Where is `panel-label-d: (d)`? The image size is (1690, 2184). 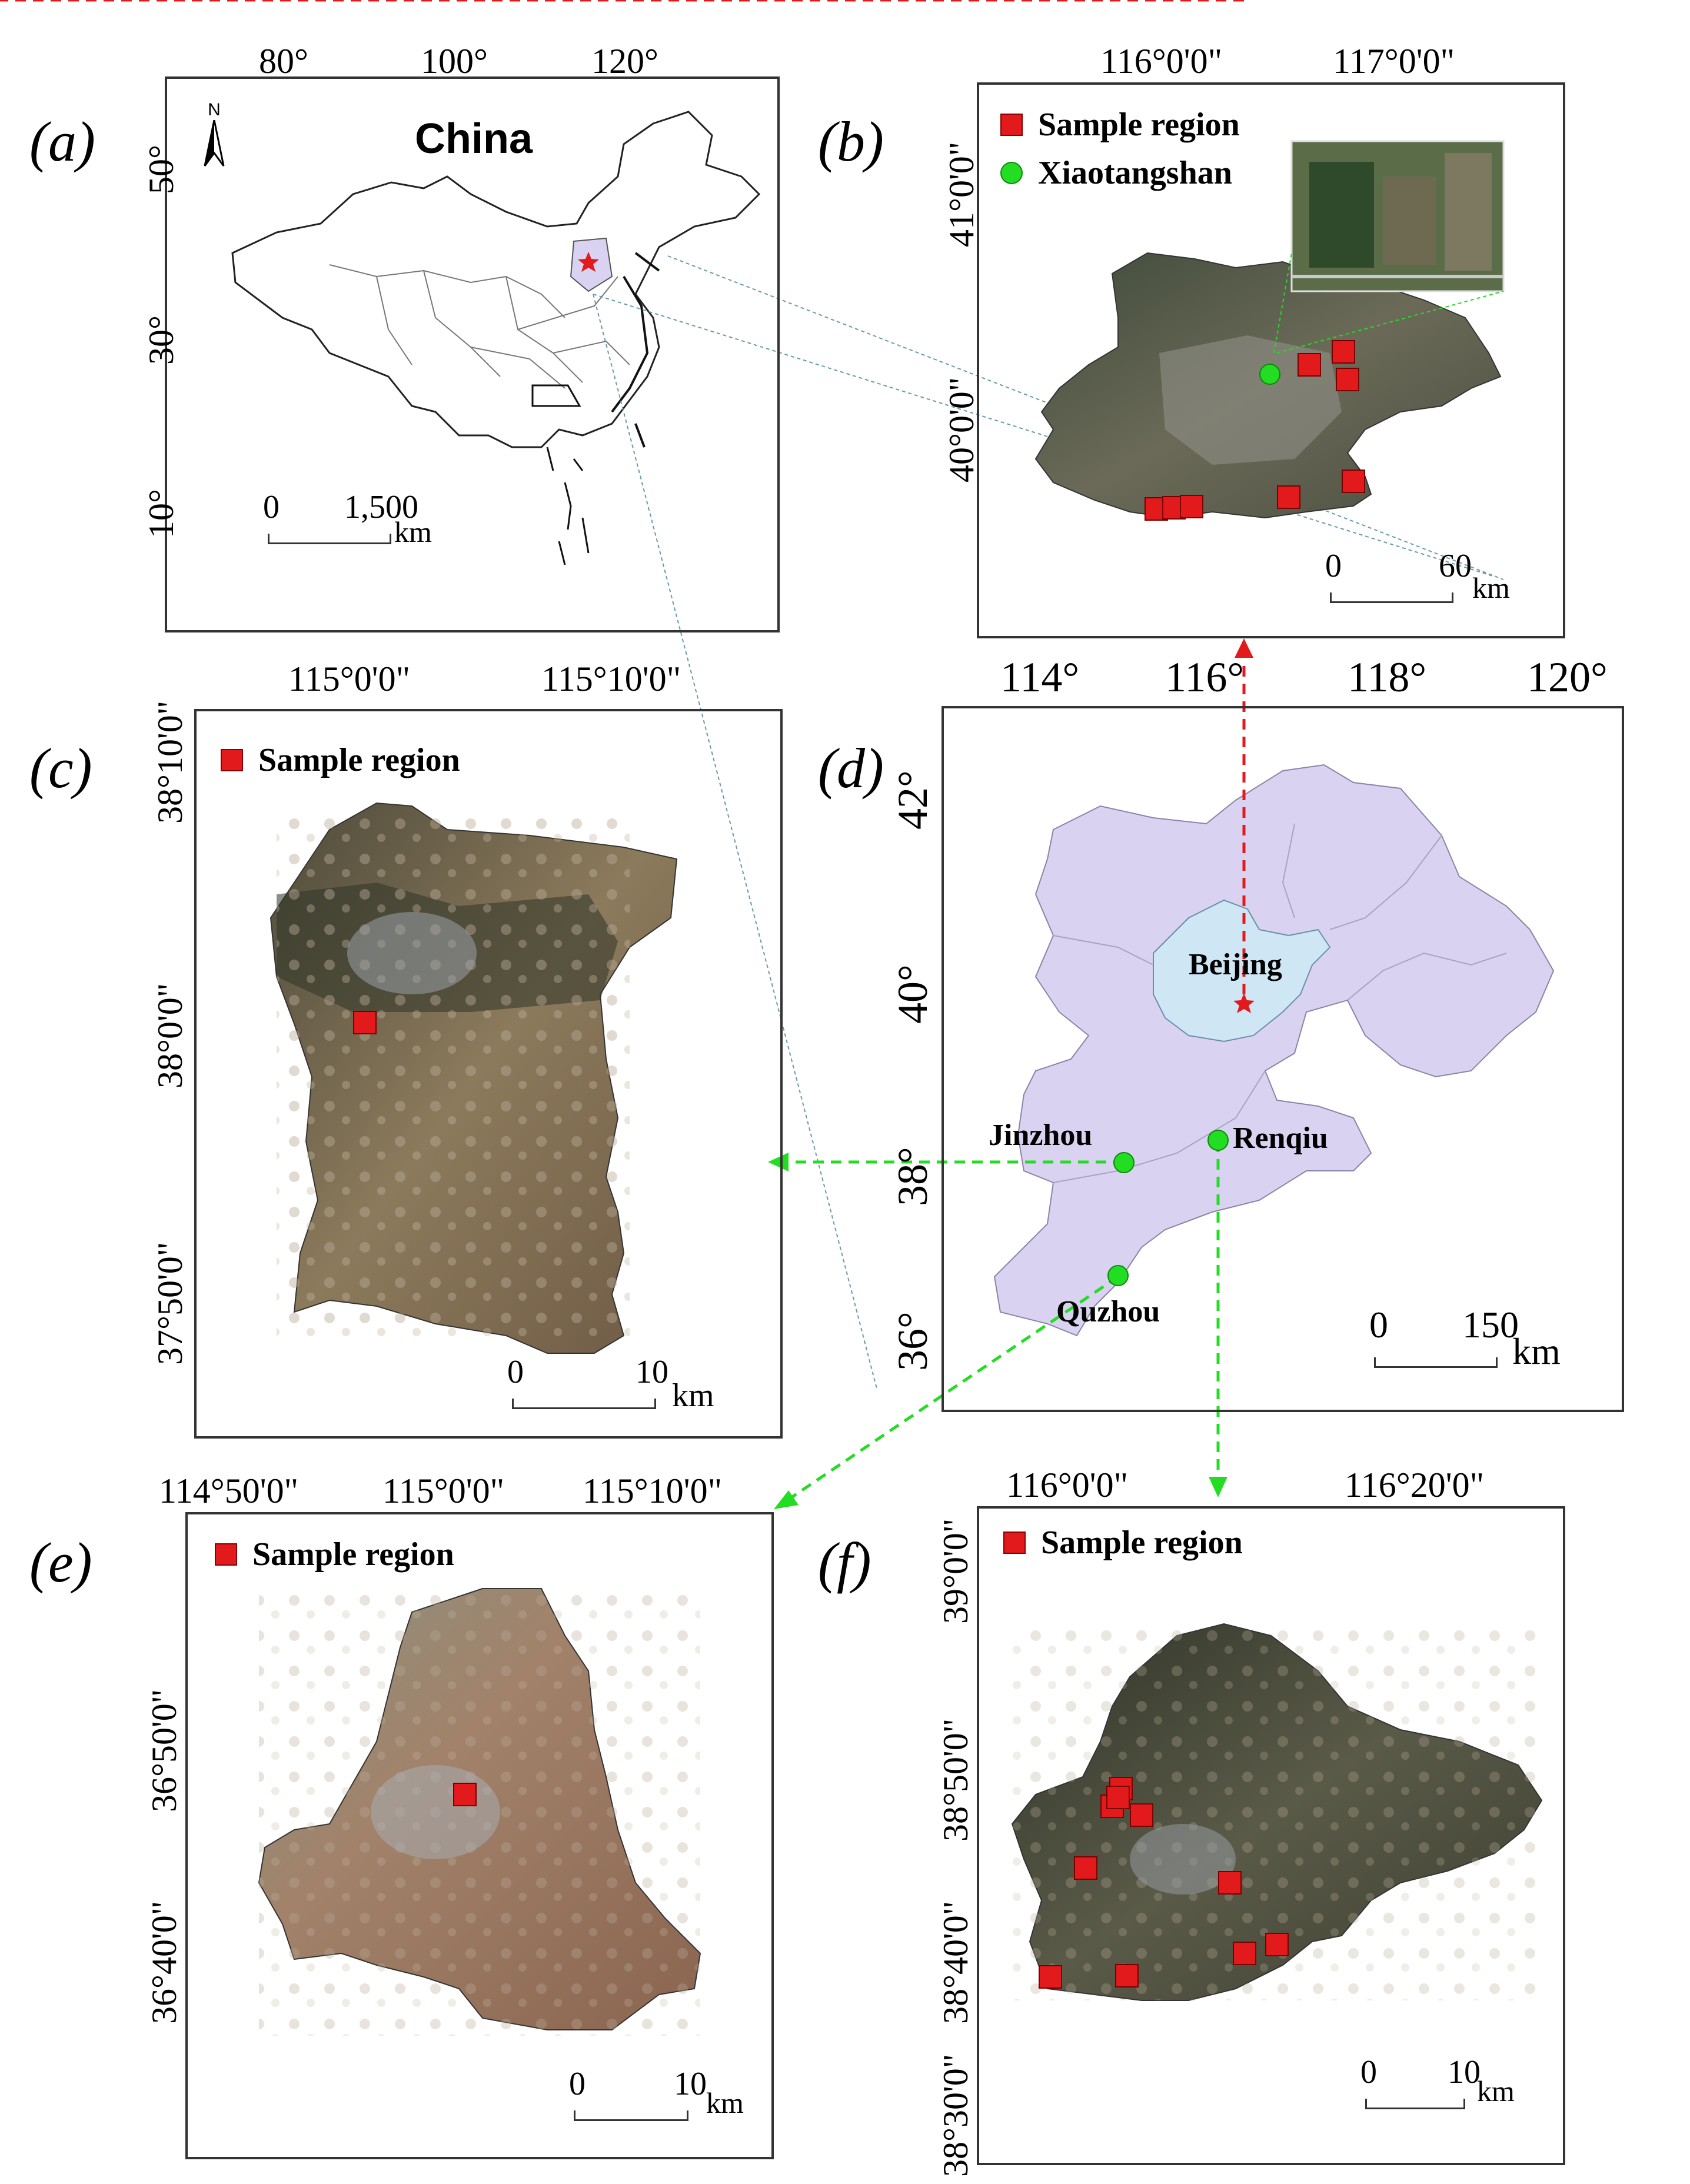
panel-label-d: (d) is located at coordinates (851, 768).